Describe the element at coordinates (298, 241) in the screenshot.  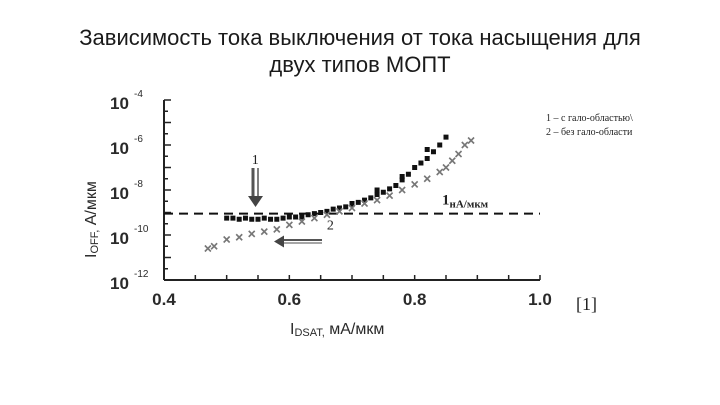
I see `arrow-left-icon` at that location.